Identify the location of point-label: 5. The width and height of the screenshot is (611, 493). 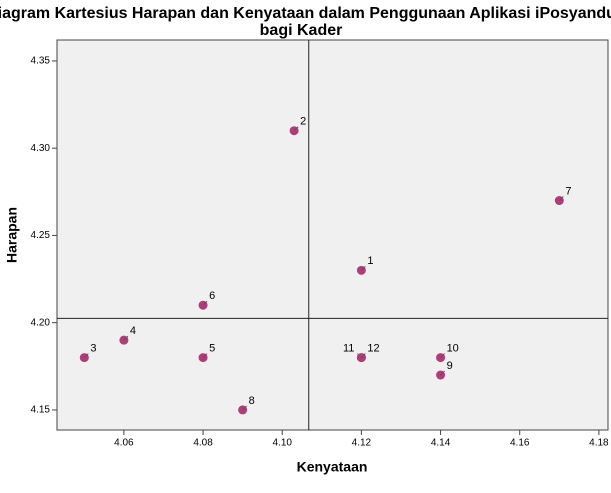
(212, 348).